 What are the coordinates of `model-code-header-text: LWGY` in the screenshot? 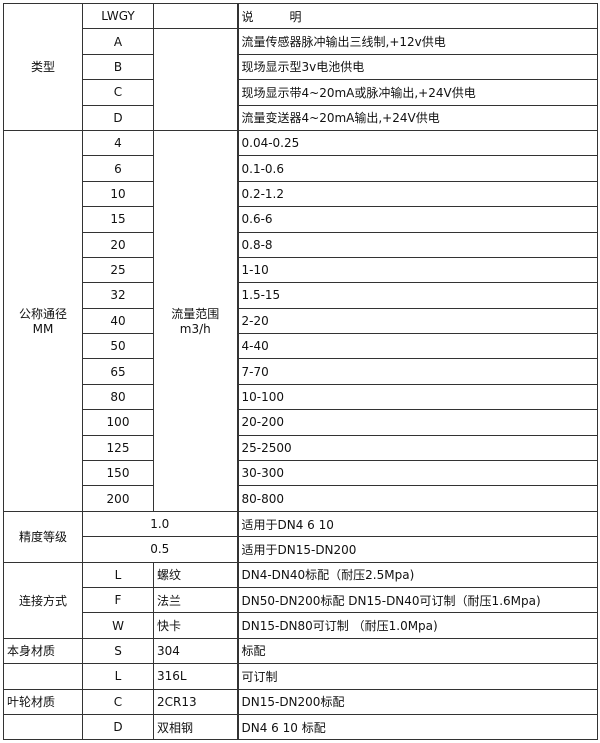 It's located at (118, 16).